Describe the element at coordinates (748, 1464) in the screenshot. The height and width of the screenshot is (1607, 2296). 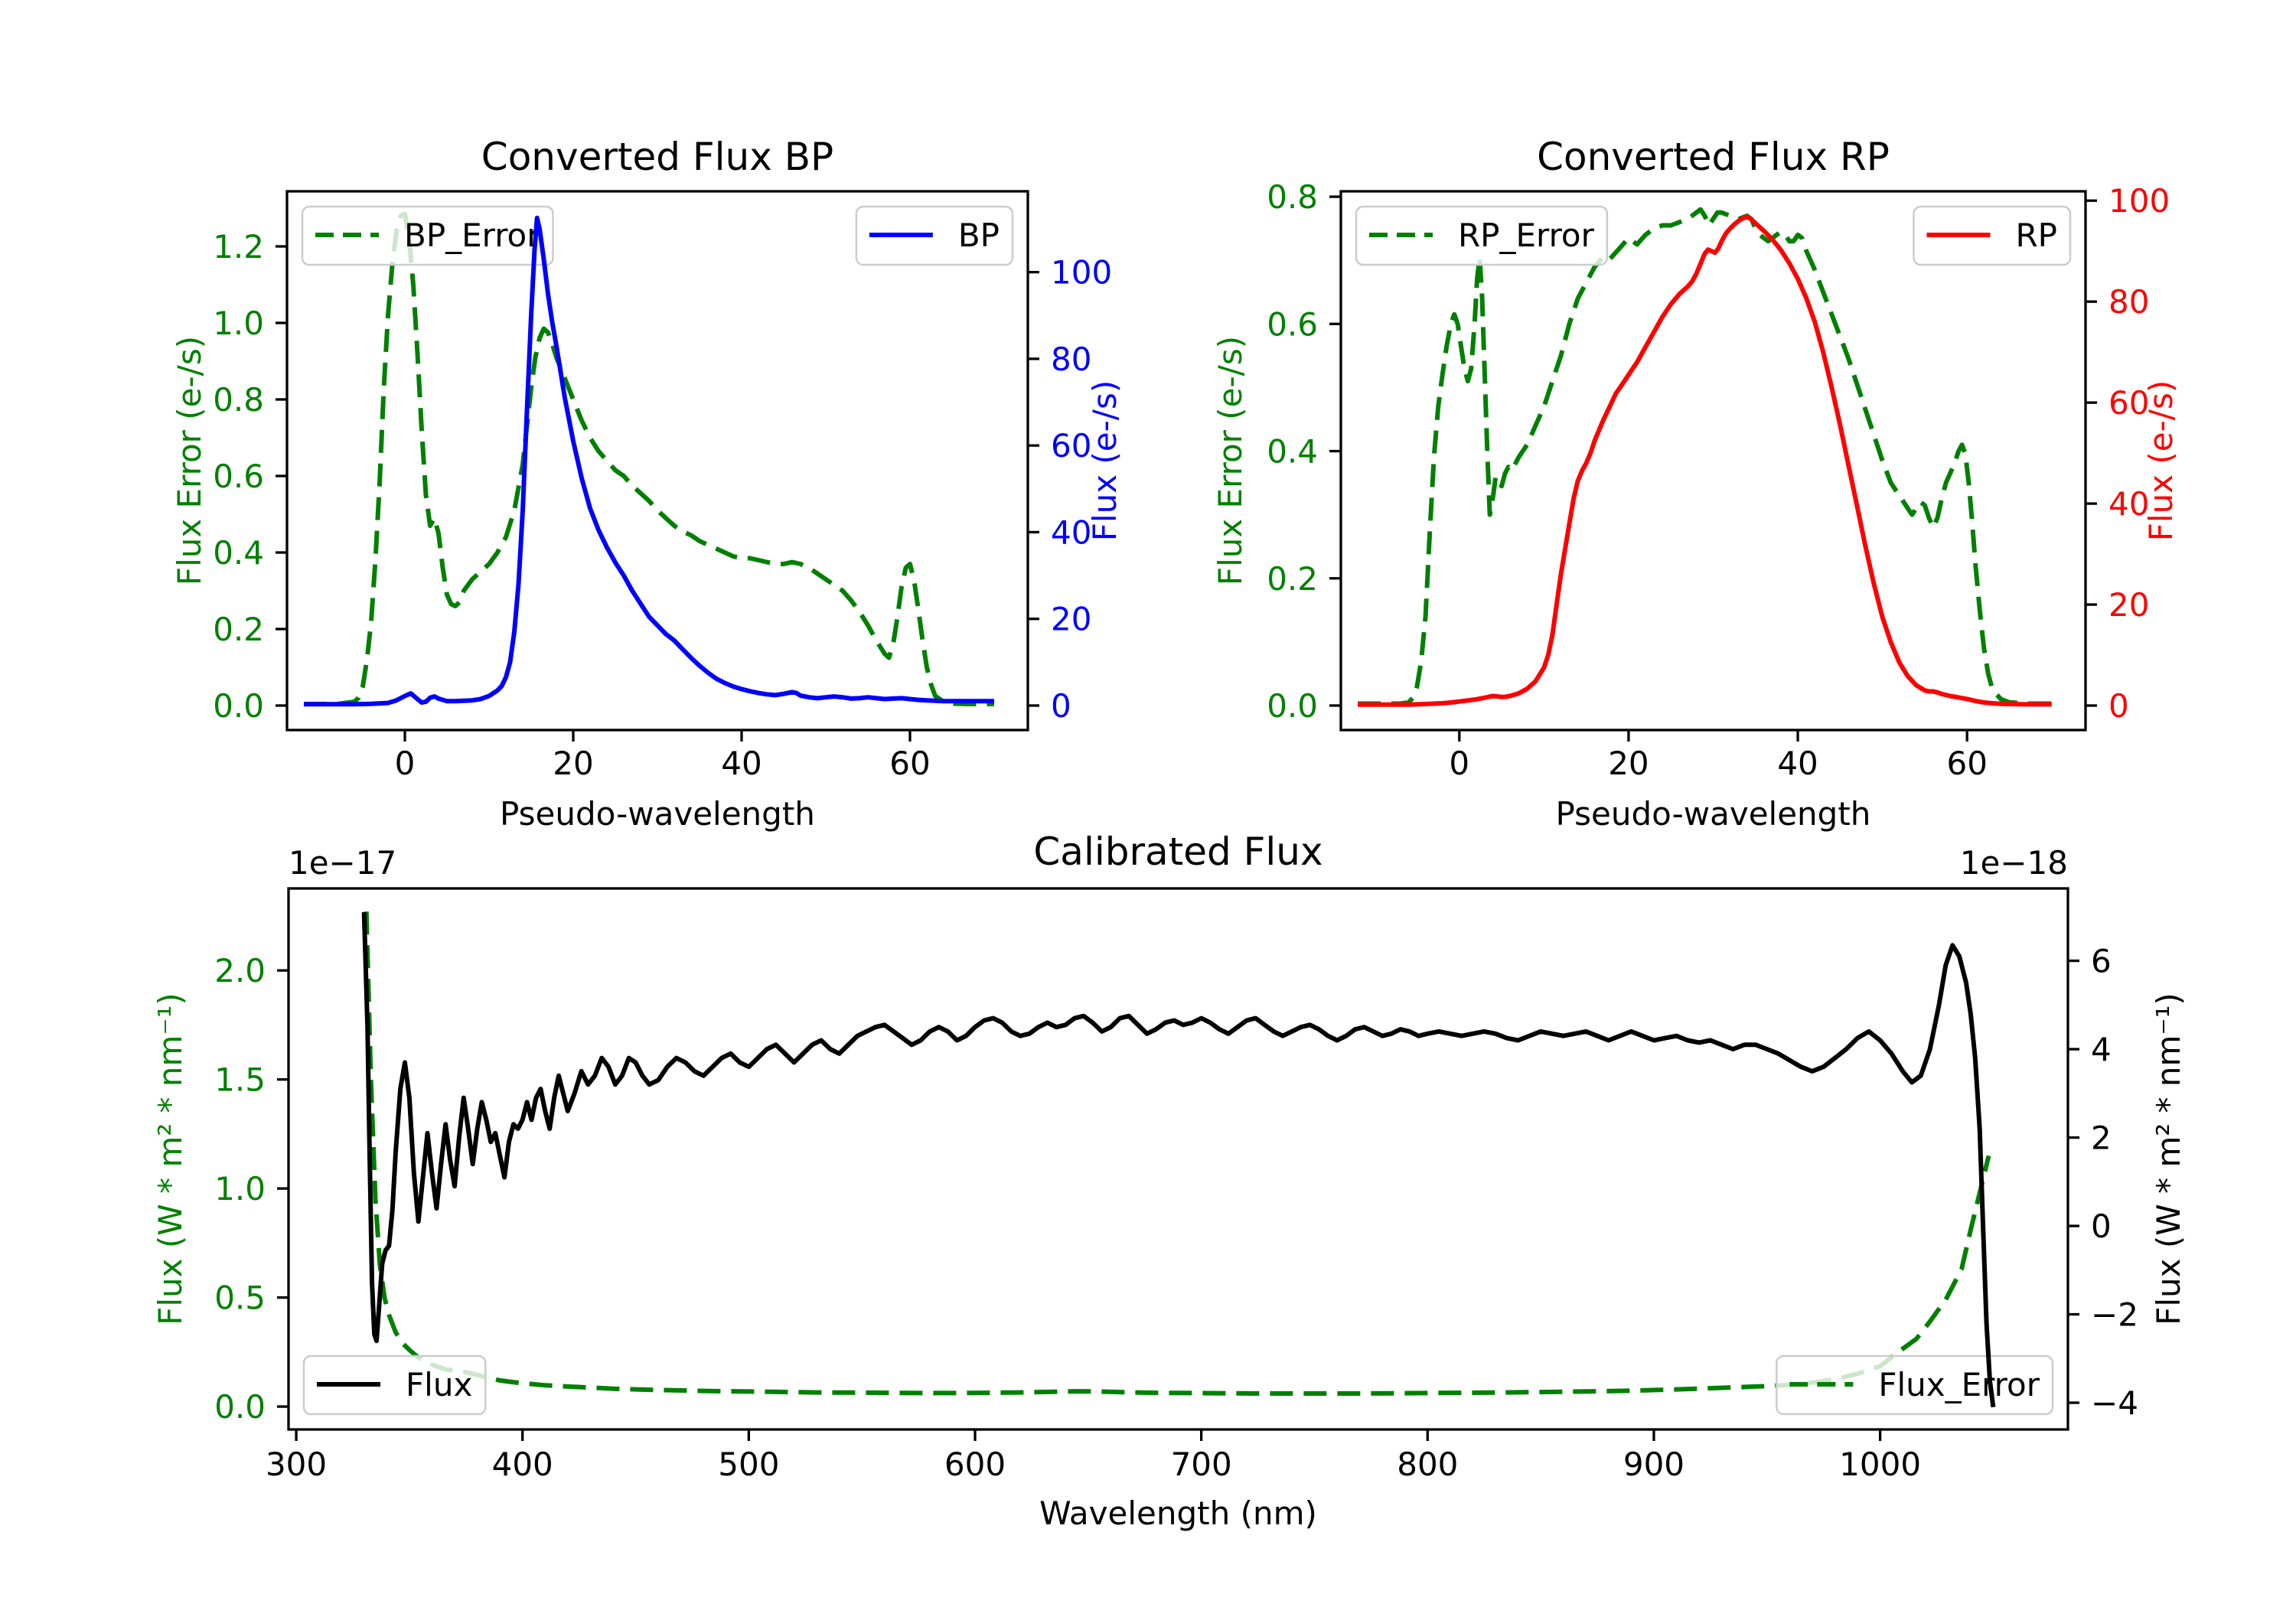
I see `x-tick-label: 500` at that location.